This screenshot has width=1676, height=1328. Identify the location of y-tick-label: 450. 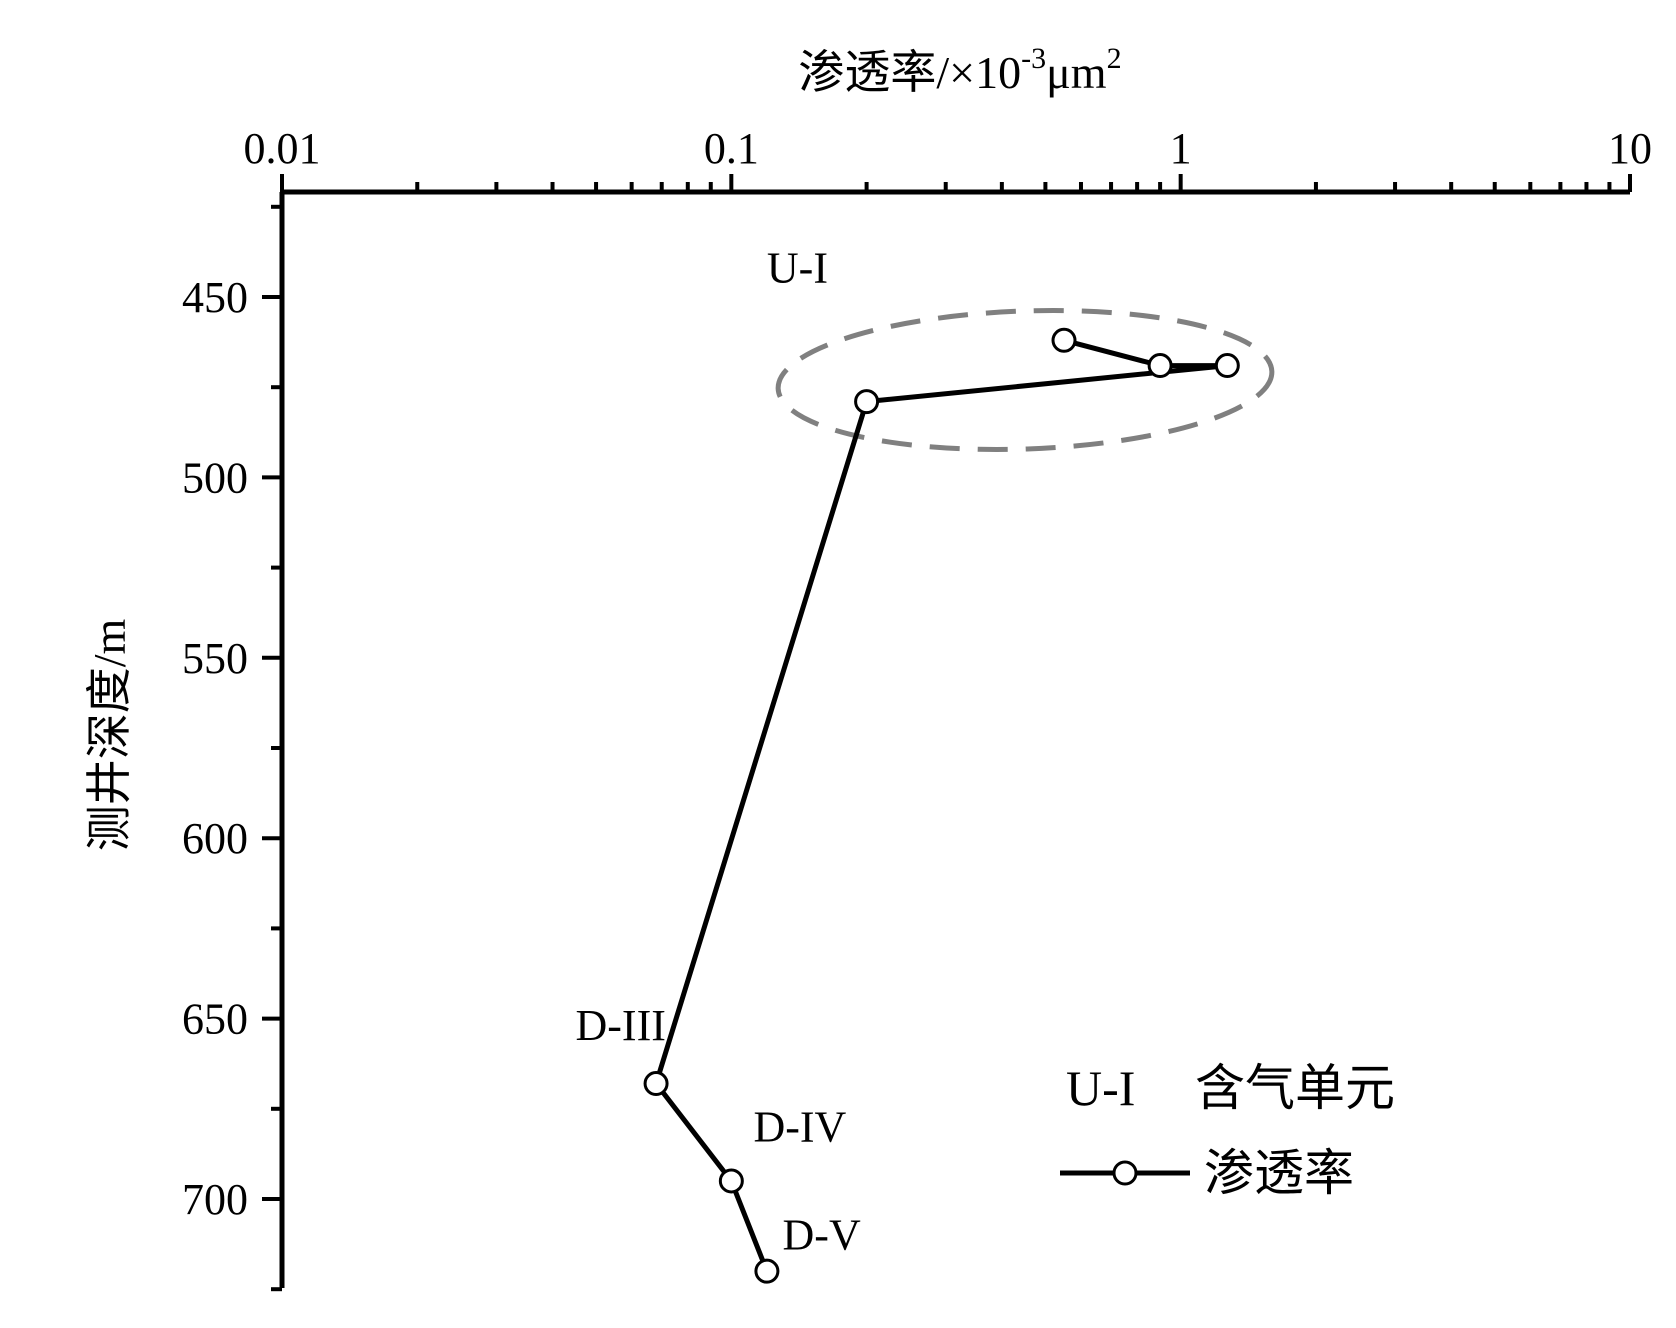
(215, 297).